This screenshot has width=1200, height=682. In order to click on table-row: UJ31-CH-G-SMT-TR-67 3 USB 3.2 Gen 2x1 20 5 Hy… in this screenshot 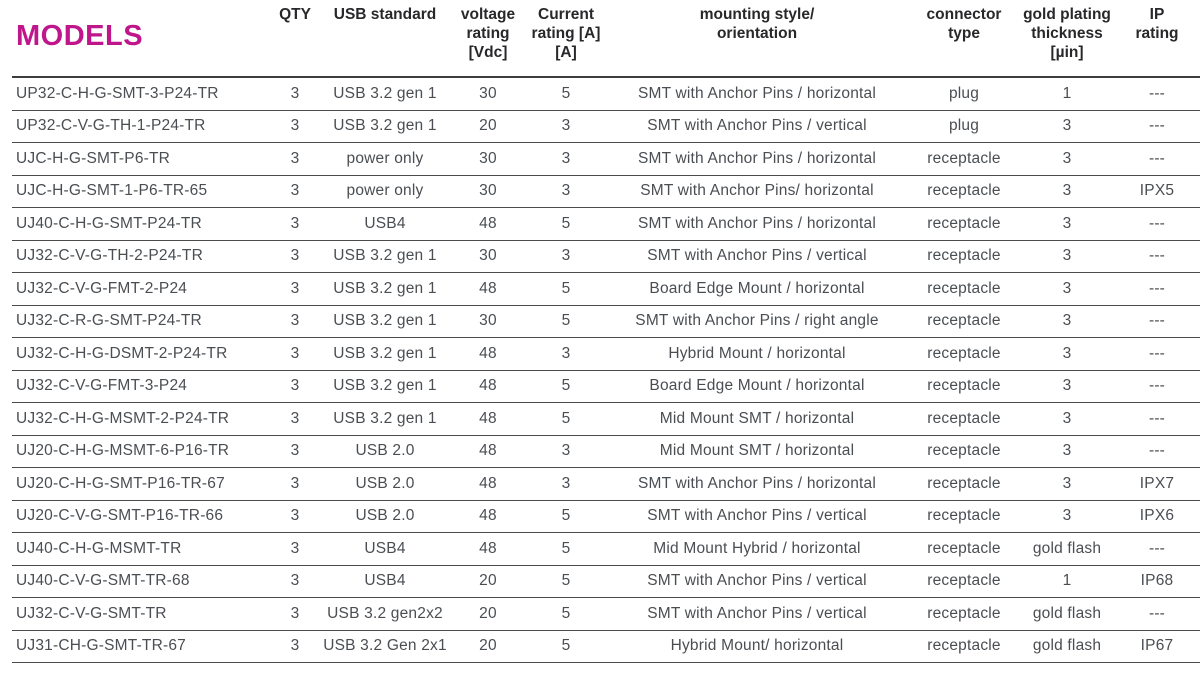, I will do `click(606, 646)`.